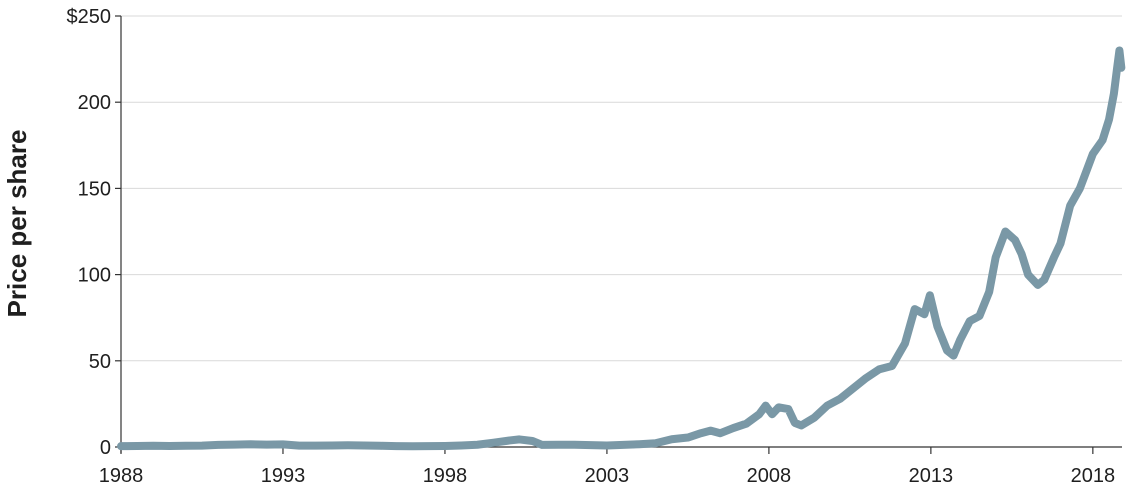  What do you see at coordinates (89, 17) in the screenshot?
I see `y-tick-label: $250` at bounding box center [89, 17].